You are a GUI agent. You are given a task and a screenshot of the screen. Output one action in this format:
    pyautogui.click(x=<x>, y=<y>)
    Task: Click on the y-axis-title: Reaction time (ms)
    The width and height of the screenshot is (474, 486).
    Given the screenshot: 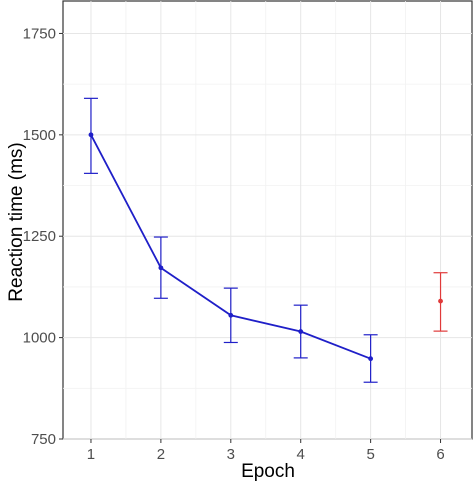 What is the action you would take?
    pyautogui.click(x=16, y=221)
    